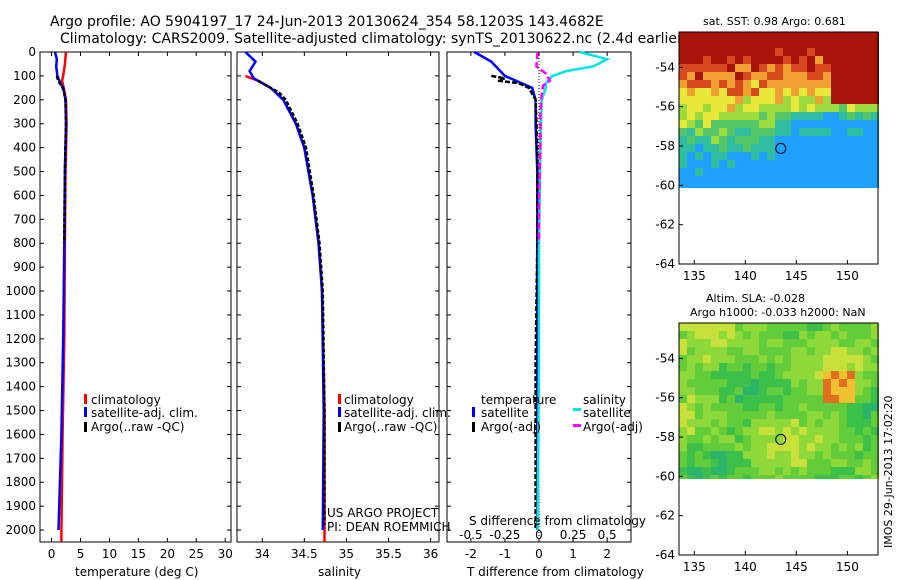 The width and height of the screenshot is (900, 580). I want to click on y-tick-label: 800, so click(24, 243).